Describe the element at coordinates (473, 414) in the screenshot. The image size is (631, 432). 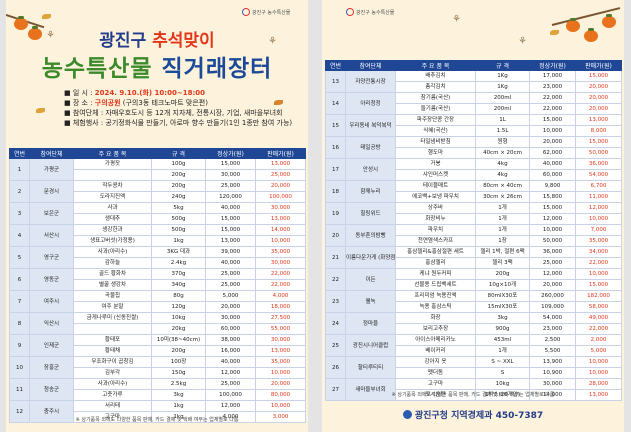
I see `contact-footer: 광진구청 지역경제과 450-7387` at that location.